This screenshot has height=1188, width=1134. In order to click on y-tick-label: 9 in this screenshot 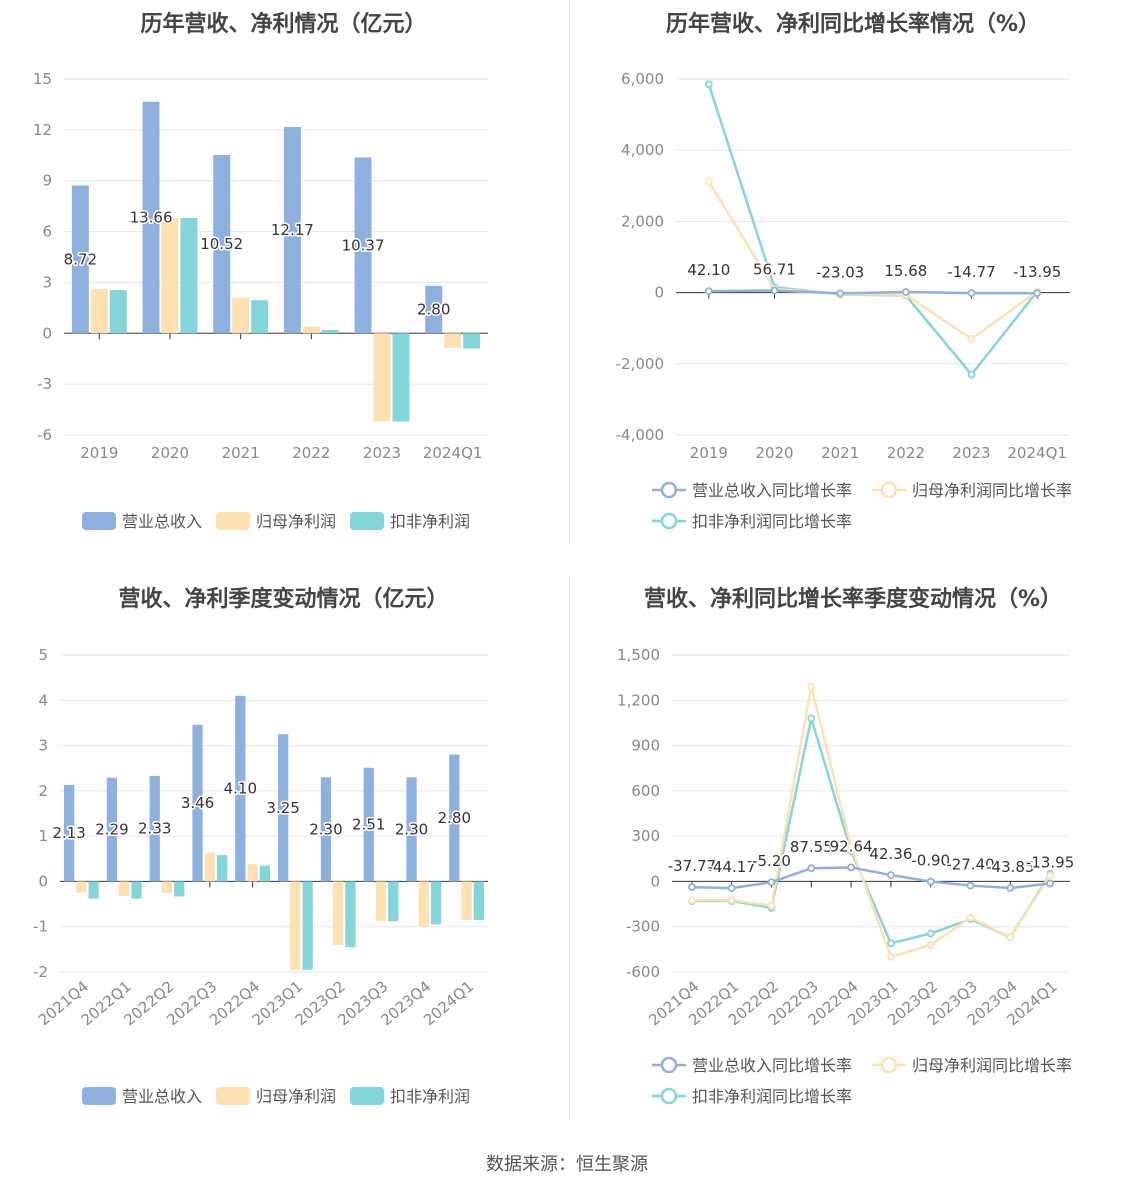, I will do `click(47, 181)`.